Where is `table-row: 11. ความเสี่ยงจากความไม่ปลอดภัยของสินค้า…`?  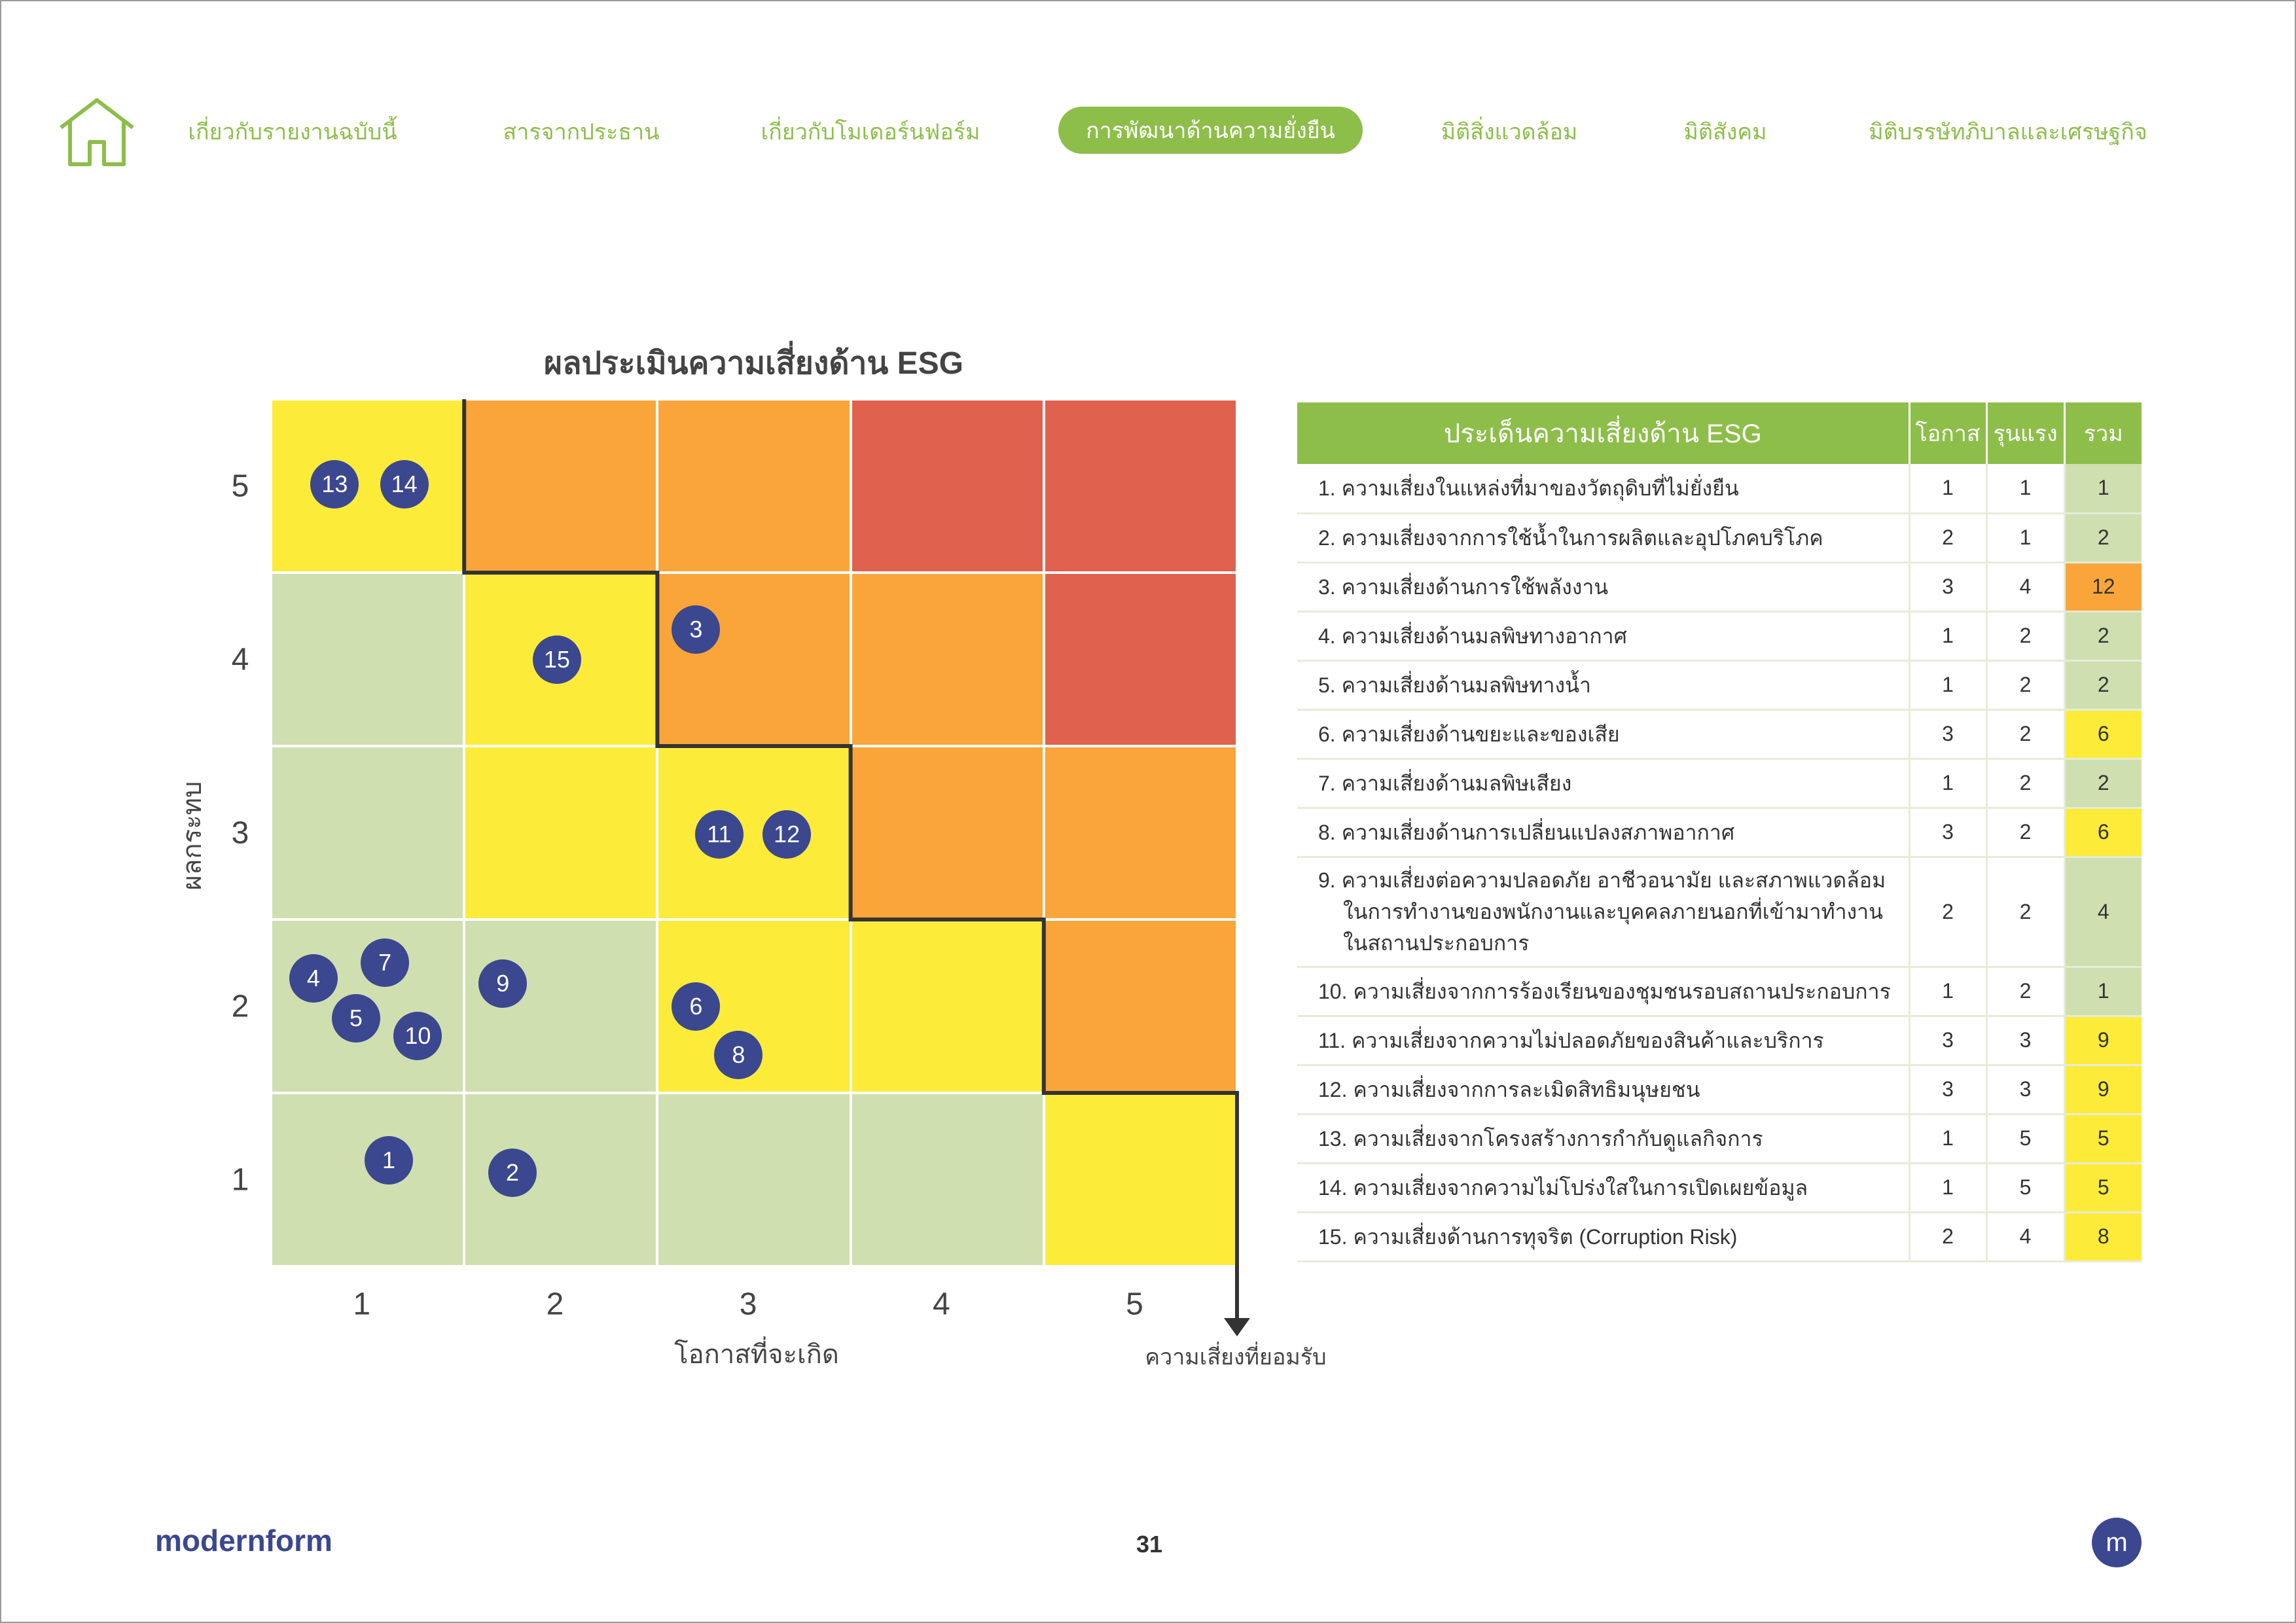
table-row: 11. ความเสี่ยงจากความไม่ปลอดภัยของสินค้า… is located at coordinates (1720, 1041).